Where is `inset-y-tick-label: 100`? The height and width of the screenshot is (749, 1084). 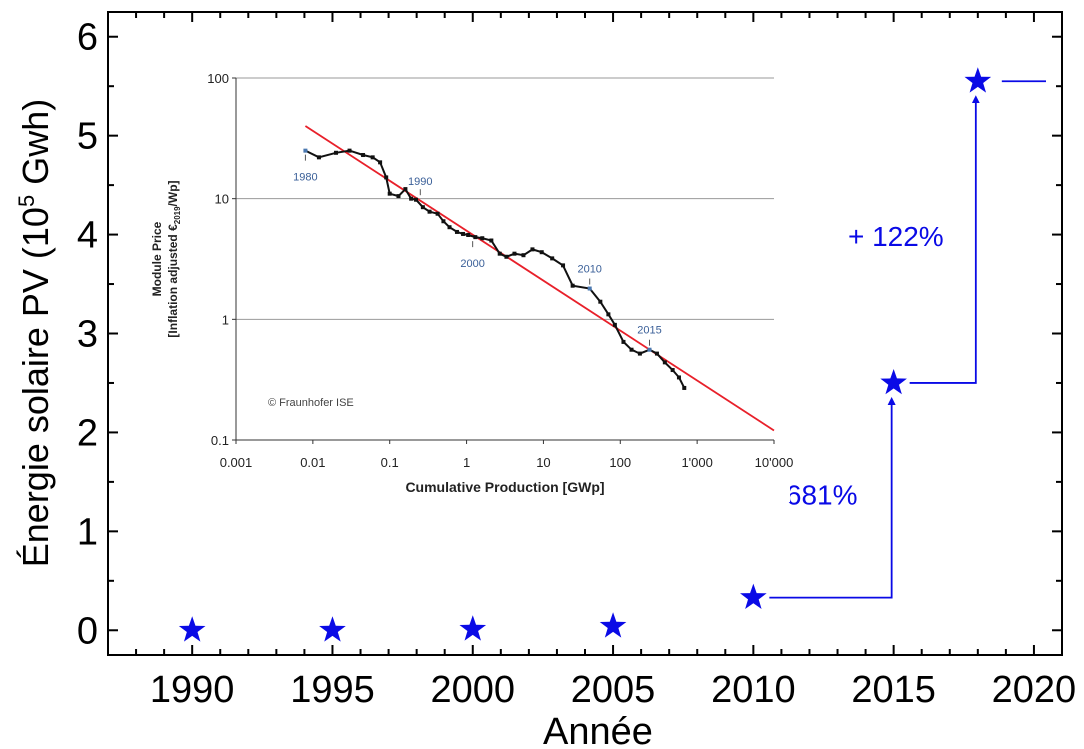
inset-y-tick-label: 100 is located at coordinates (218, 78).